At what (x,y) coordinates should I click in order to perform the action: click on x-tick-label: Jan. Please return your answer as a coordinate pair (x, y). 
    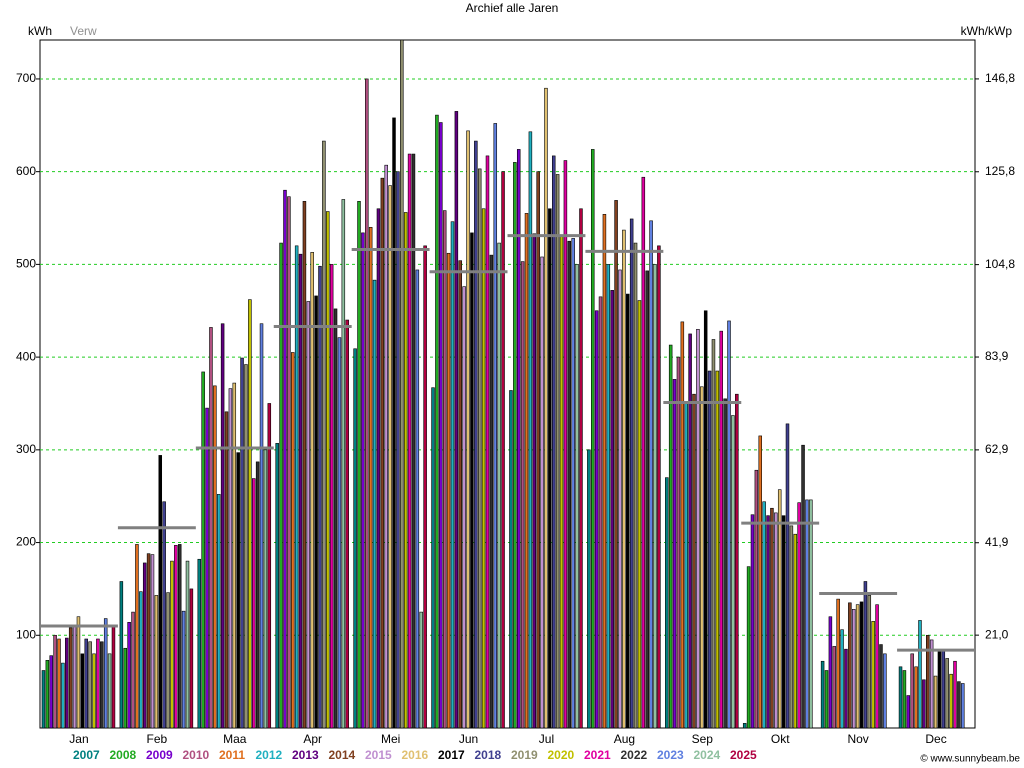
    Looking at the image, I should click on (78, 739).